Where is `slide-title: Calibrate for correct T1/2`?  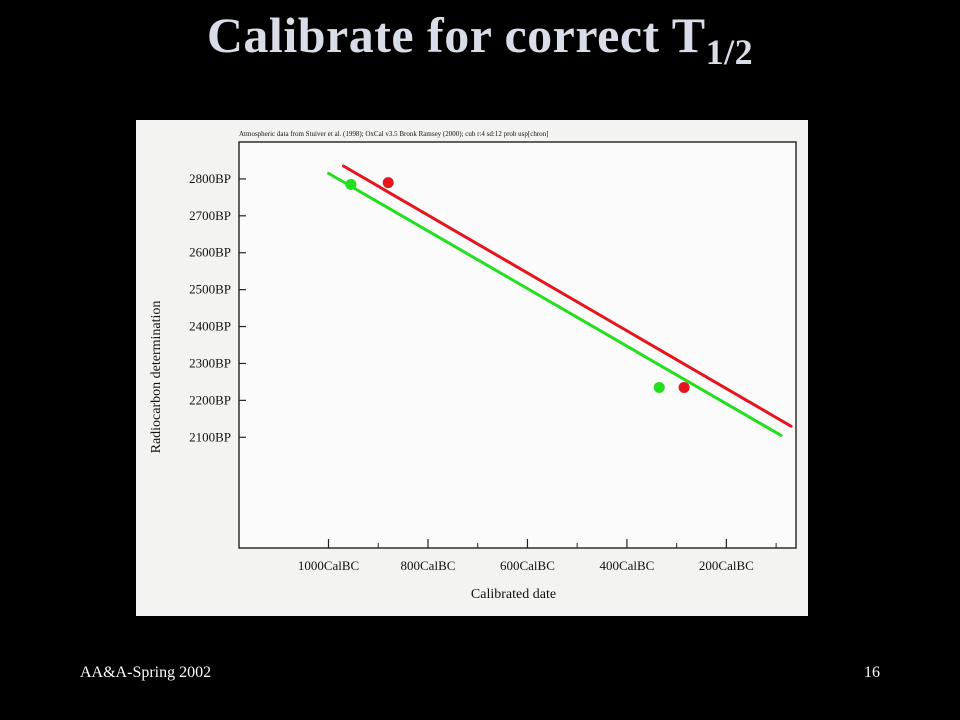 slide-title: Calibrate for correct T1/2 is located at coordinates (480, 39).